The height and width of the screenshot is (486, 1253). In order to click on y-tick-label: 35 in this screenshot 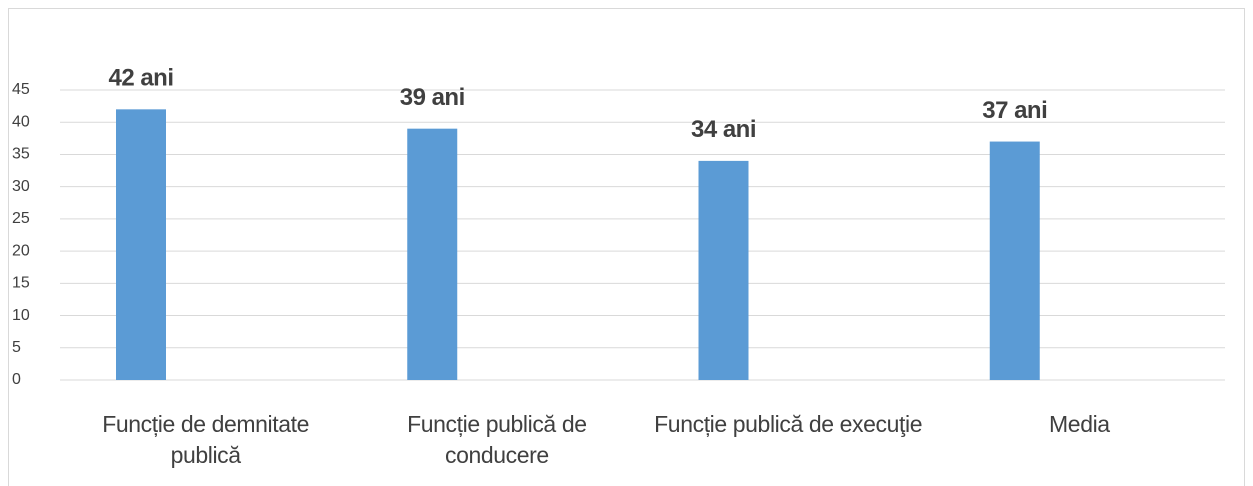, I will do `click(21, 154)`.